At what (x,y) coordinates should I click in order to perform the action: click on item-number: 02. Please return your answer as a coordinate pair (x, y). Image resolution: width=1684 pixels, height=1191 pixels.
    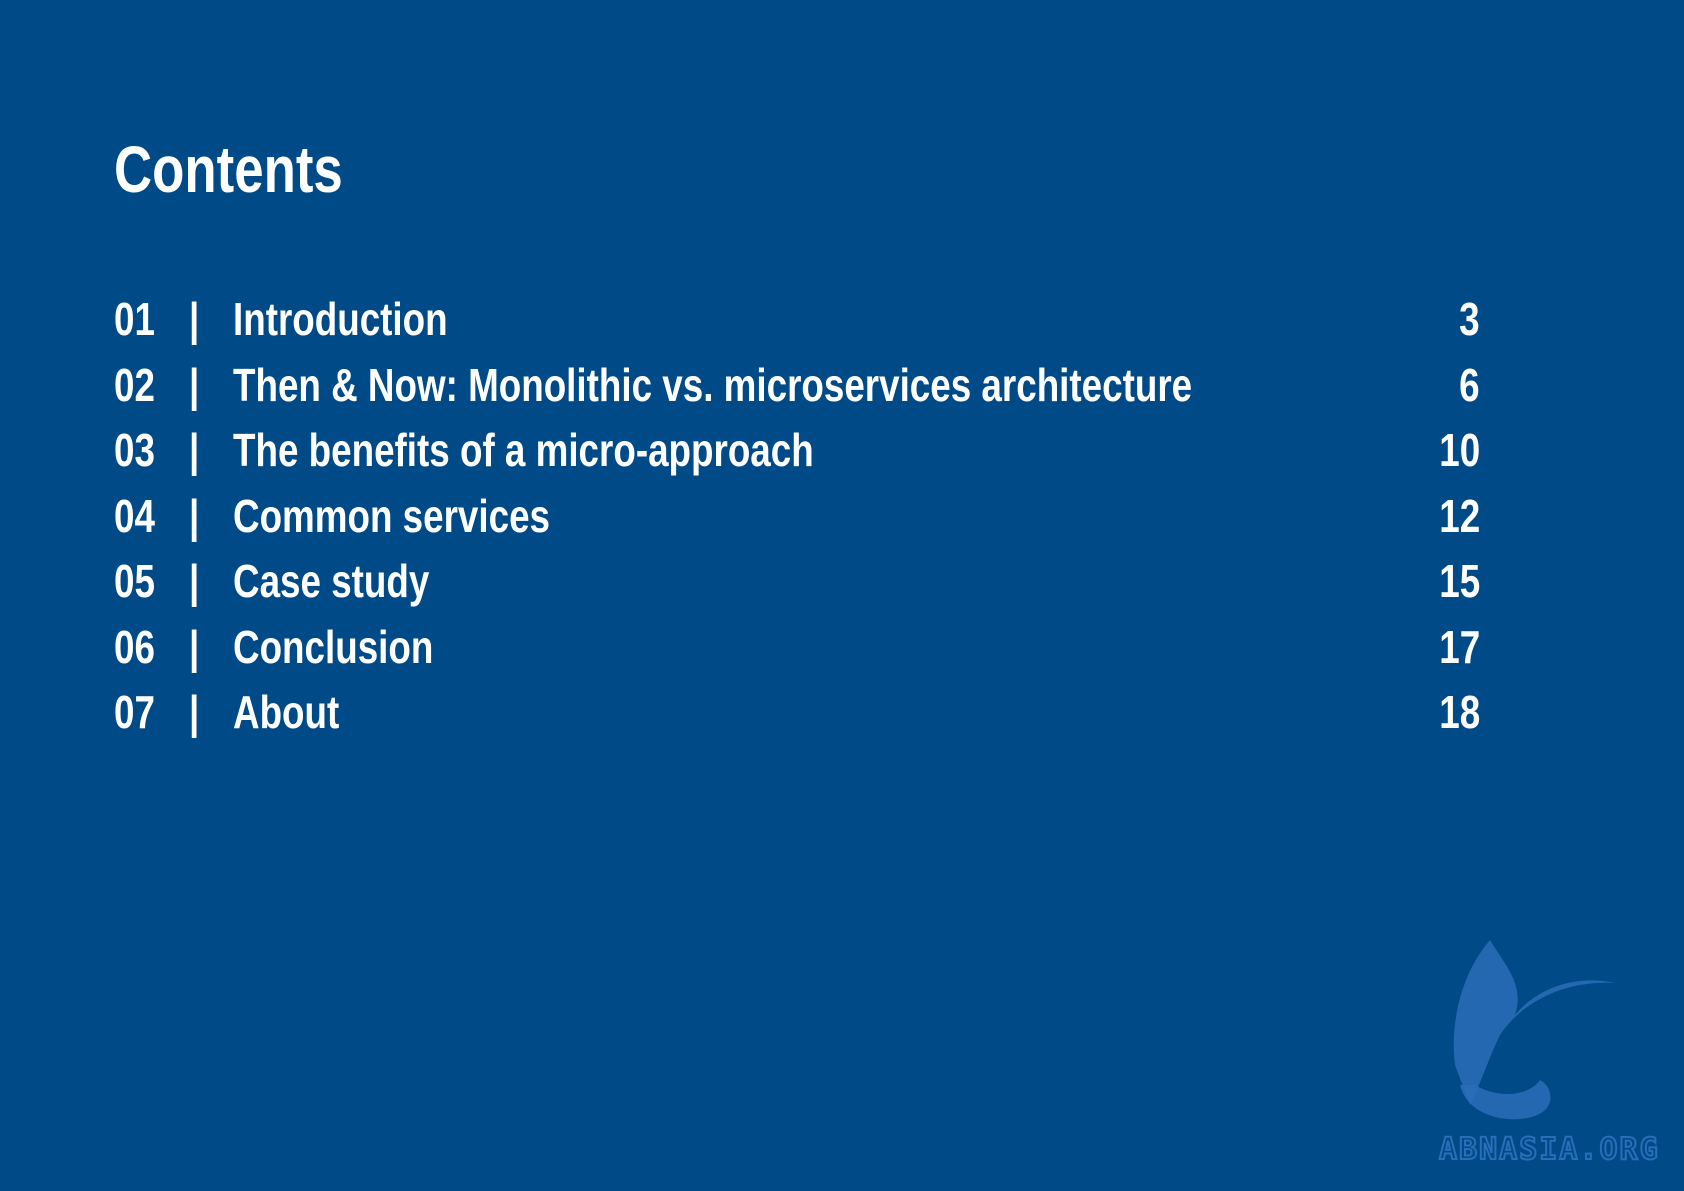
    Looking at the image, I should click on (134, 384).